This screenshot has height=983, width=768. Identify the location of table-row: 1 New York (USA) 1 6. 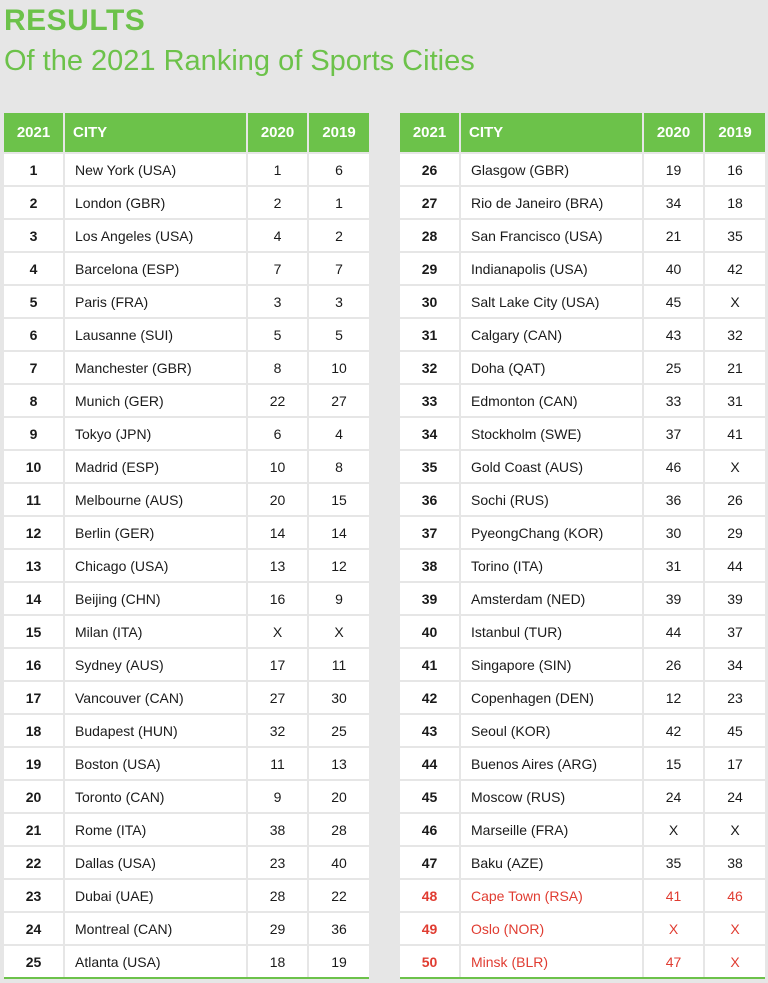
(186, 169).